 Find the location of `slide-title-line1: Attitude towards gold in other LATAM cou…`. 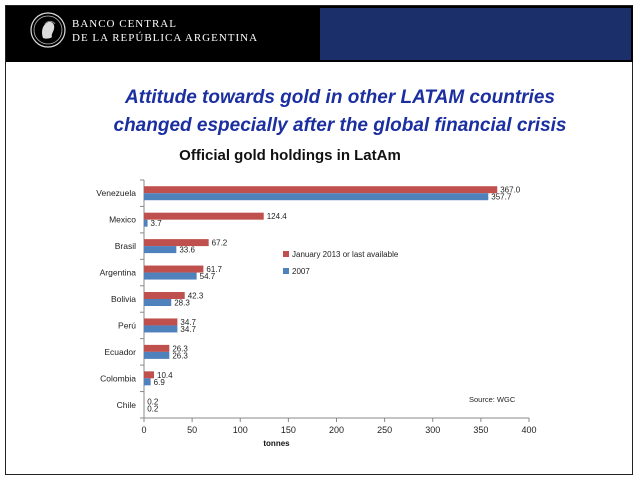

slide-title-line1: Attitude towards gold in other LATAM cou… is located at coordinates (340, 97).